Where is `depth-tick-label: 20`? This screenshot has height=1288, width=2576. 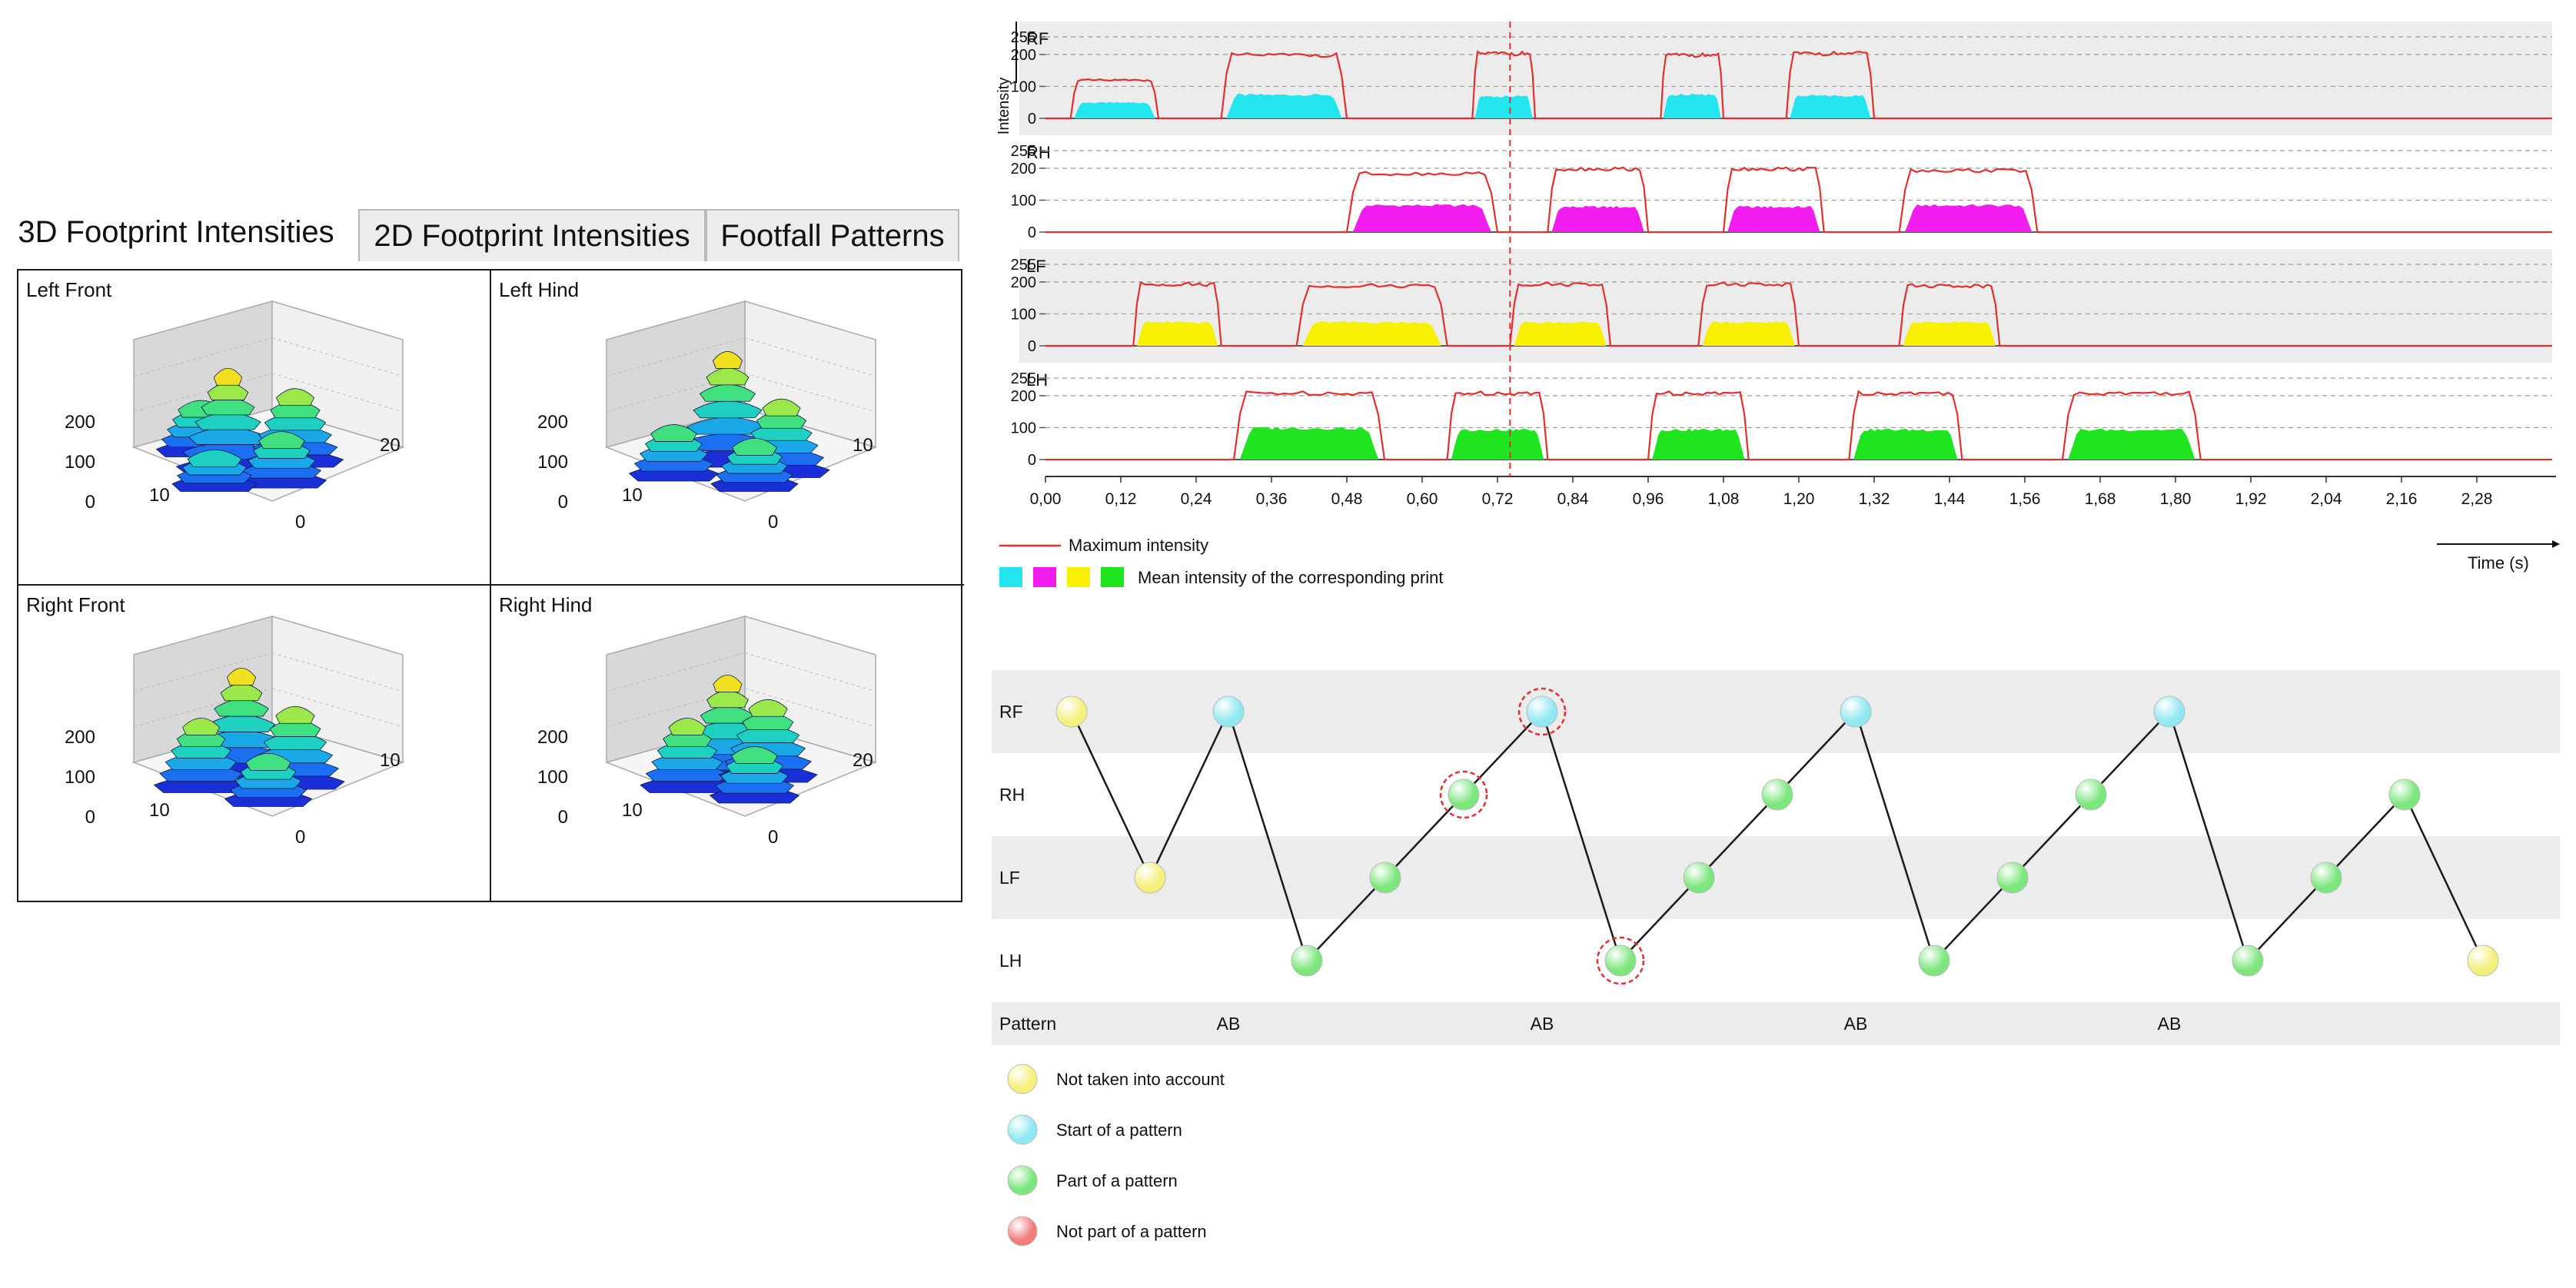 depth-tick-label: 20 is located at coordinates (390, 446).